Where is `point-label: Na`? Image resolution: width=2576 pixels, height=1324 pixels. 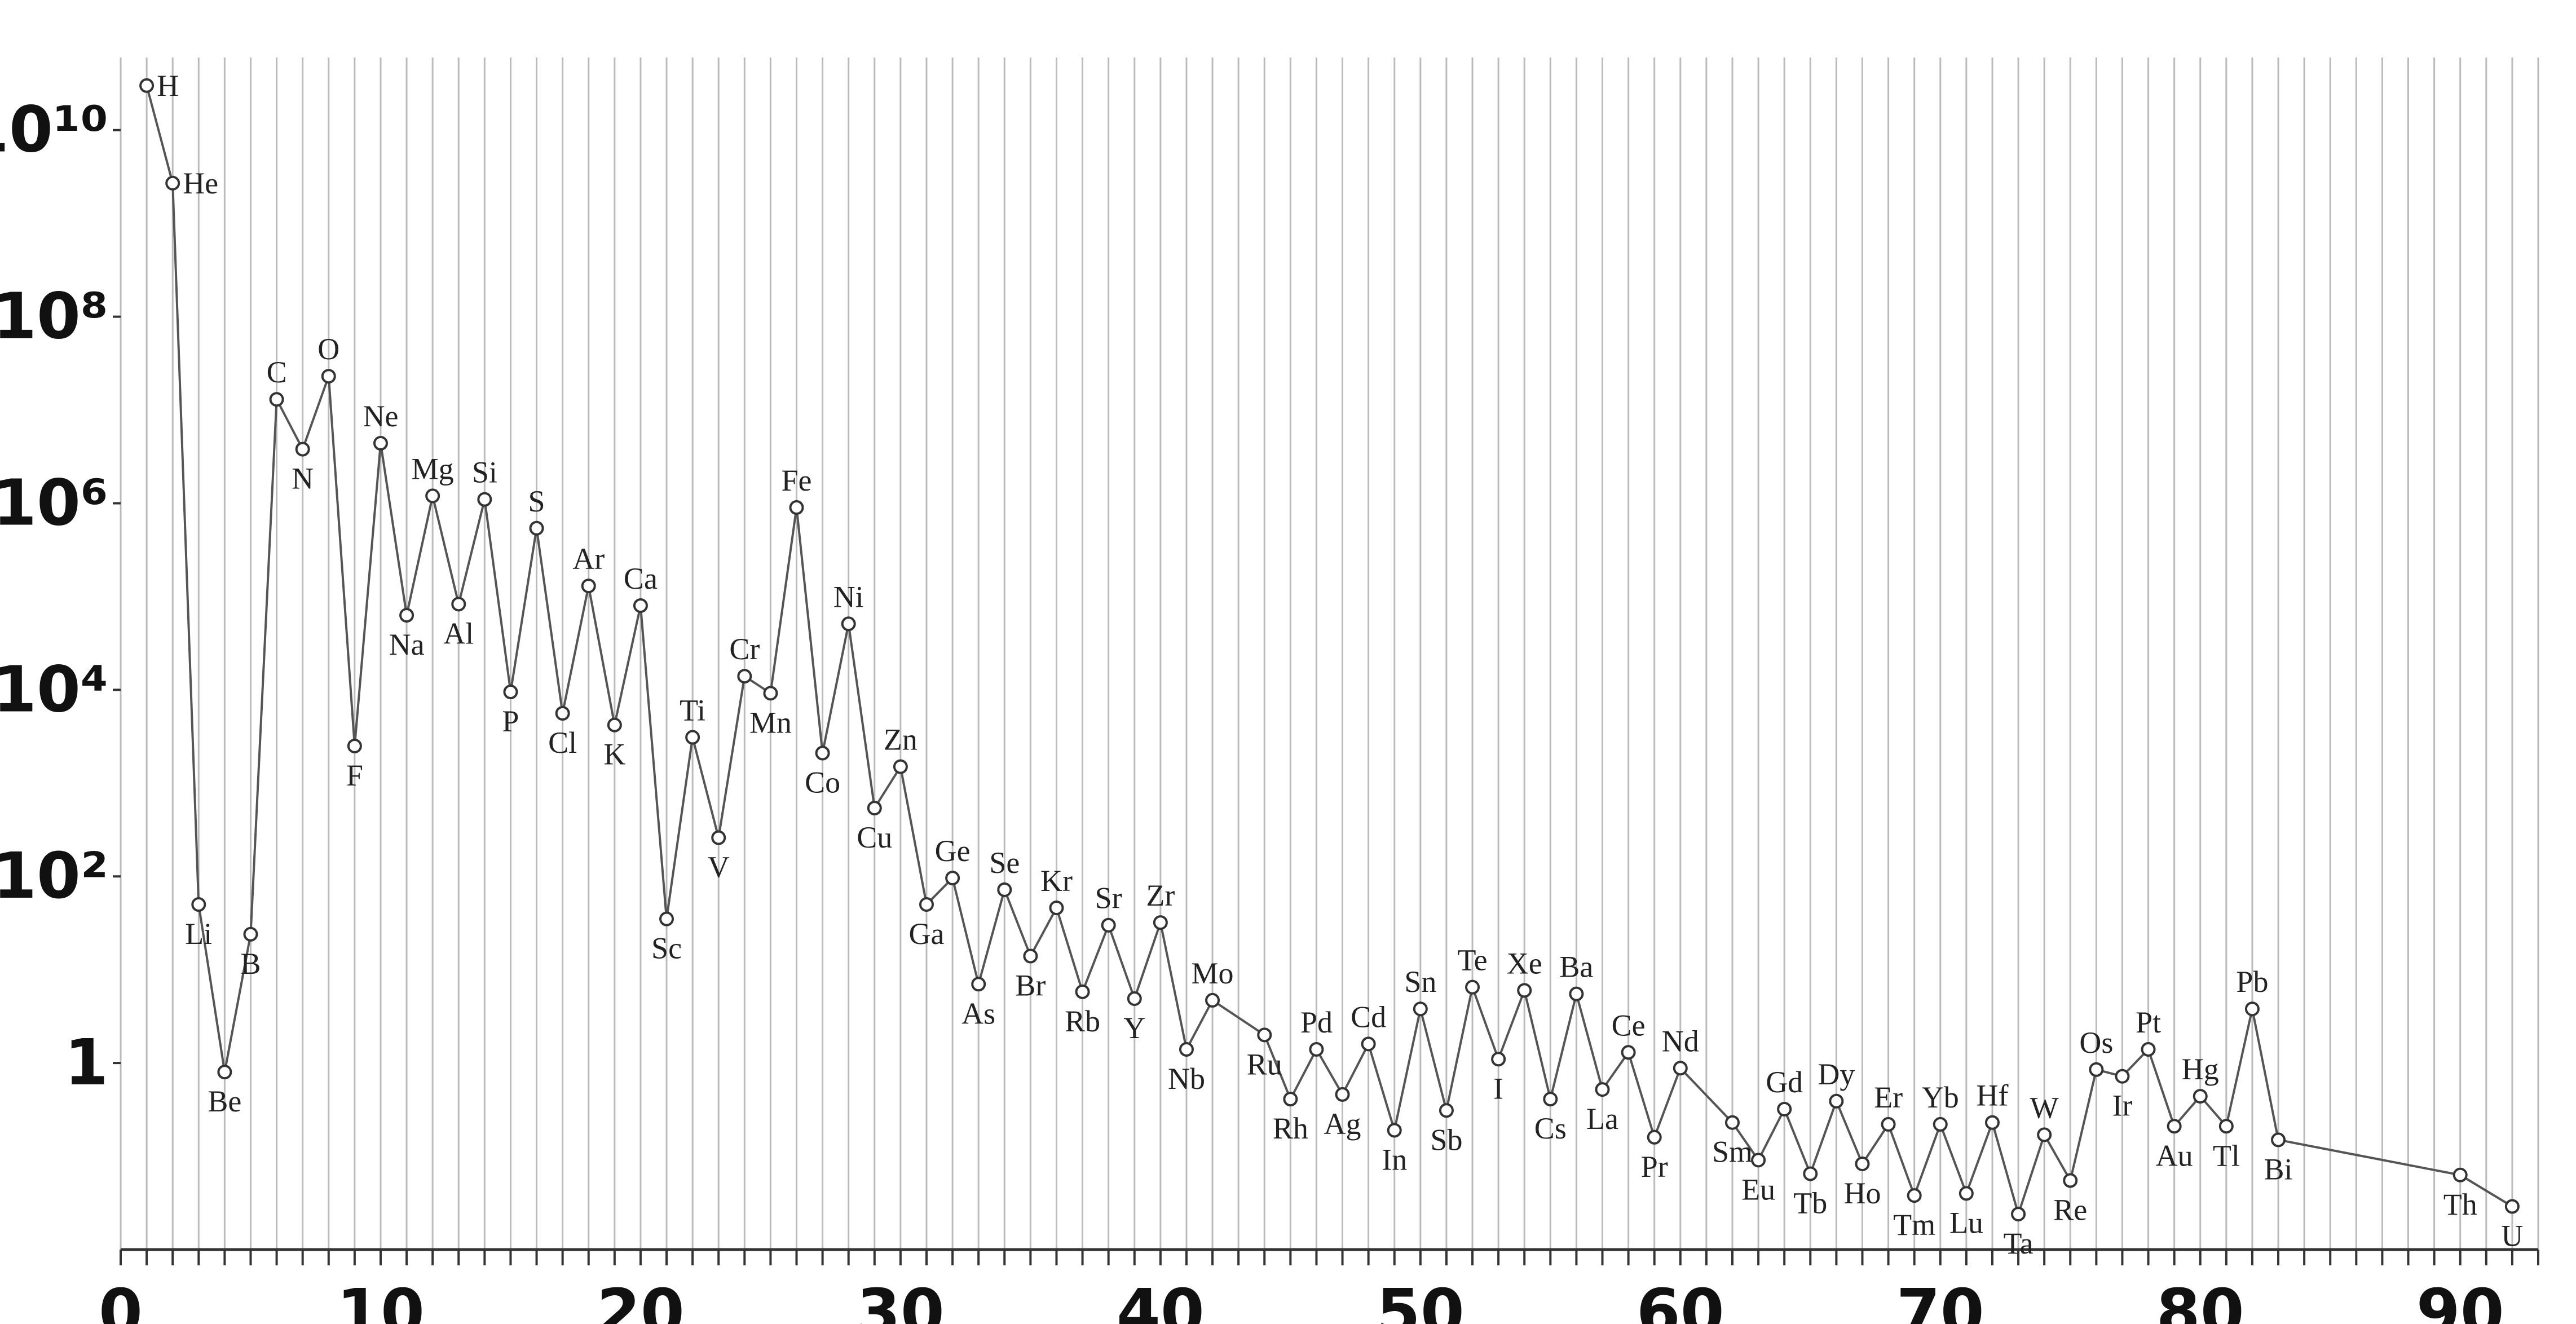
point-label: Na is located at coordinates (407, 644).